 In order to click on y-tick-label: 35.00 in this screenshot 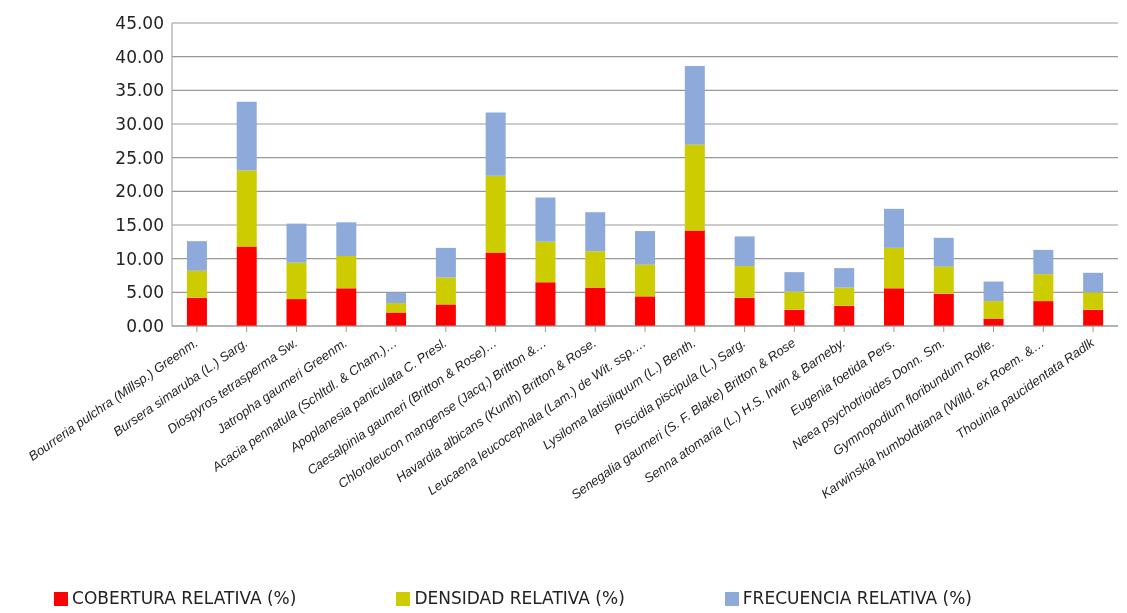, I will do `click(139, 90)`.